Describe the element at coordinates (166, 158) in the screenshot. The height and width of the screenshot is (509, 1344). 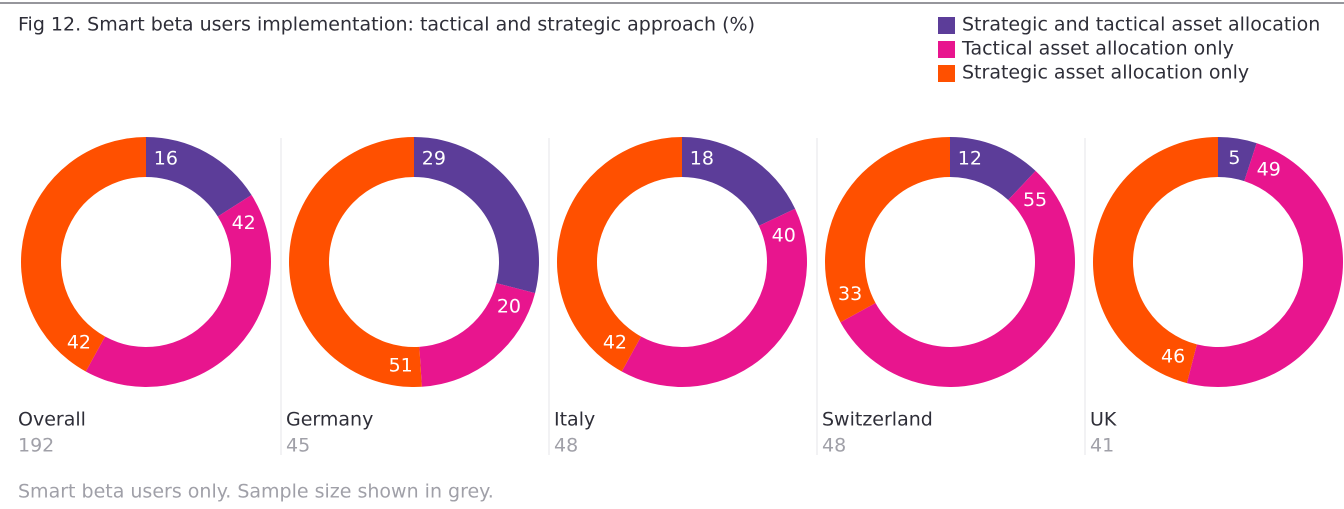
I see `data-label: 16` at that location.